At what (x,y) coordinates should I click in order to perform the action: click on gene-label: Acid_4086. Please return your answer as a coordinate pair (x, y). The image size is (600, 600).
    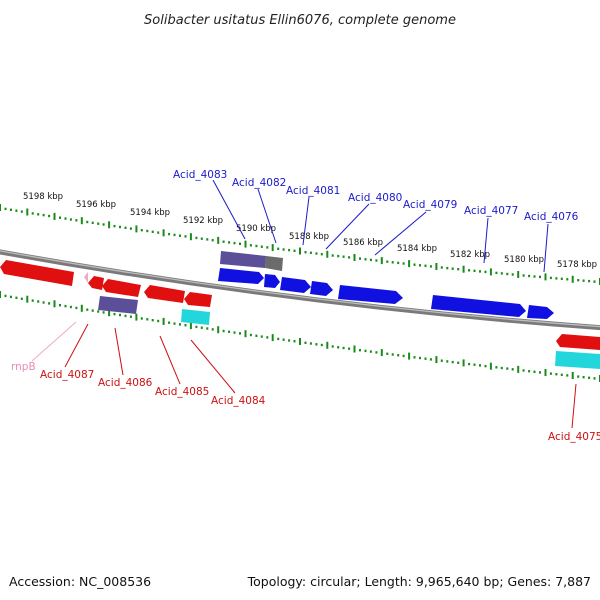
    Looking at the image, I should click on (125, 383).